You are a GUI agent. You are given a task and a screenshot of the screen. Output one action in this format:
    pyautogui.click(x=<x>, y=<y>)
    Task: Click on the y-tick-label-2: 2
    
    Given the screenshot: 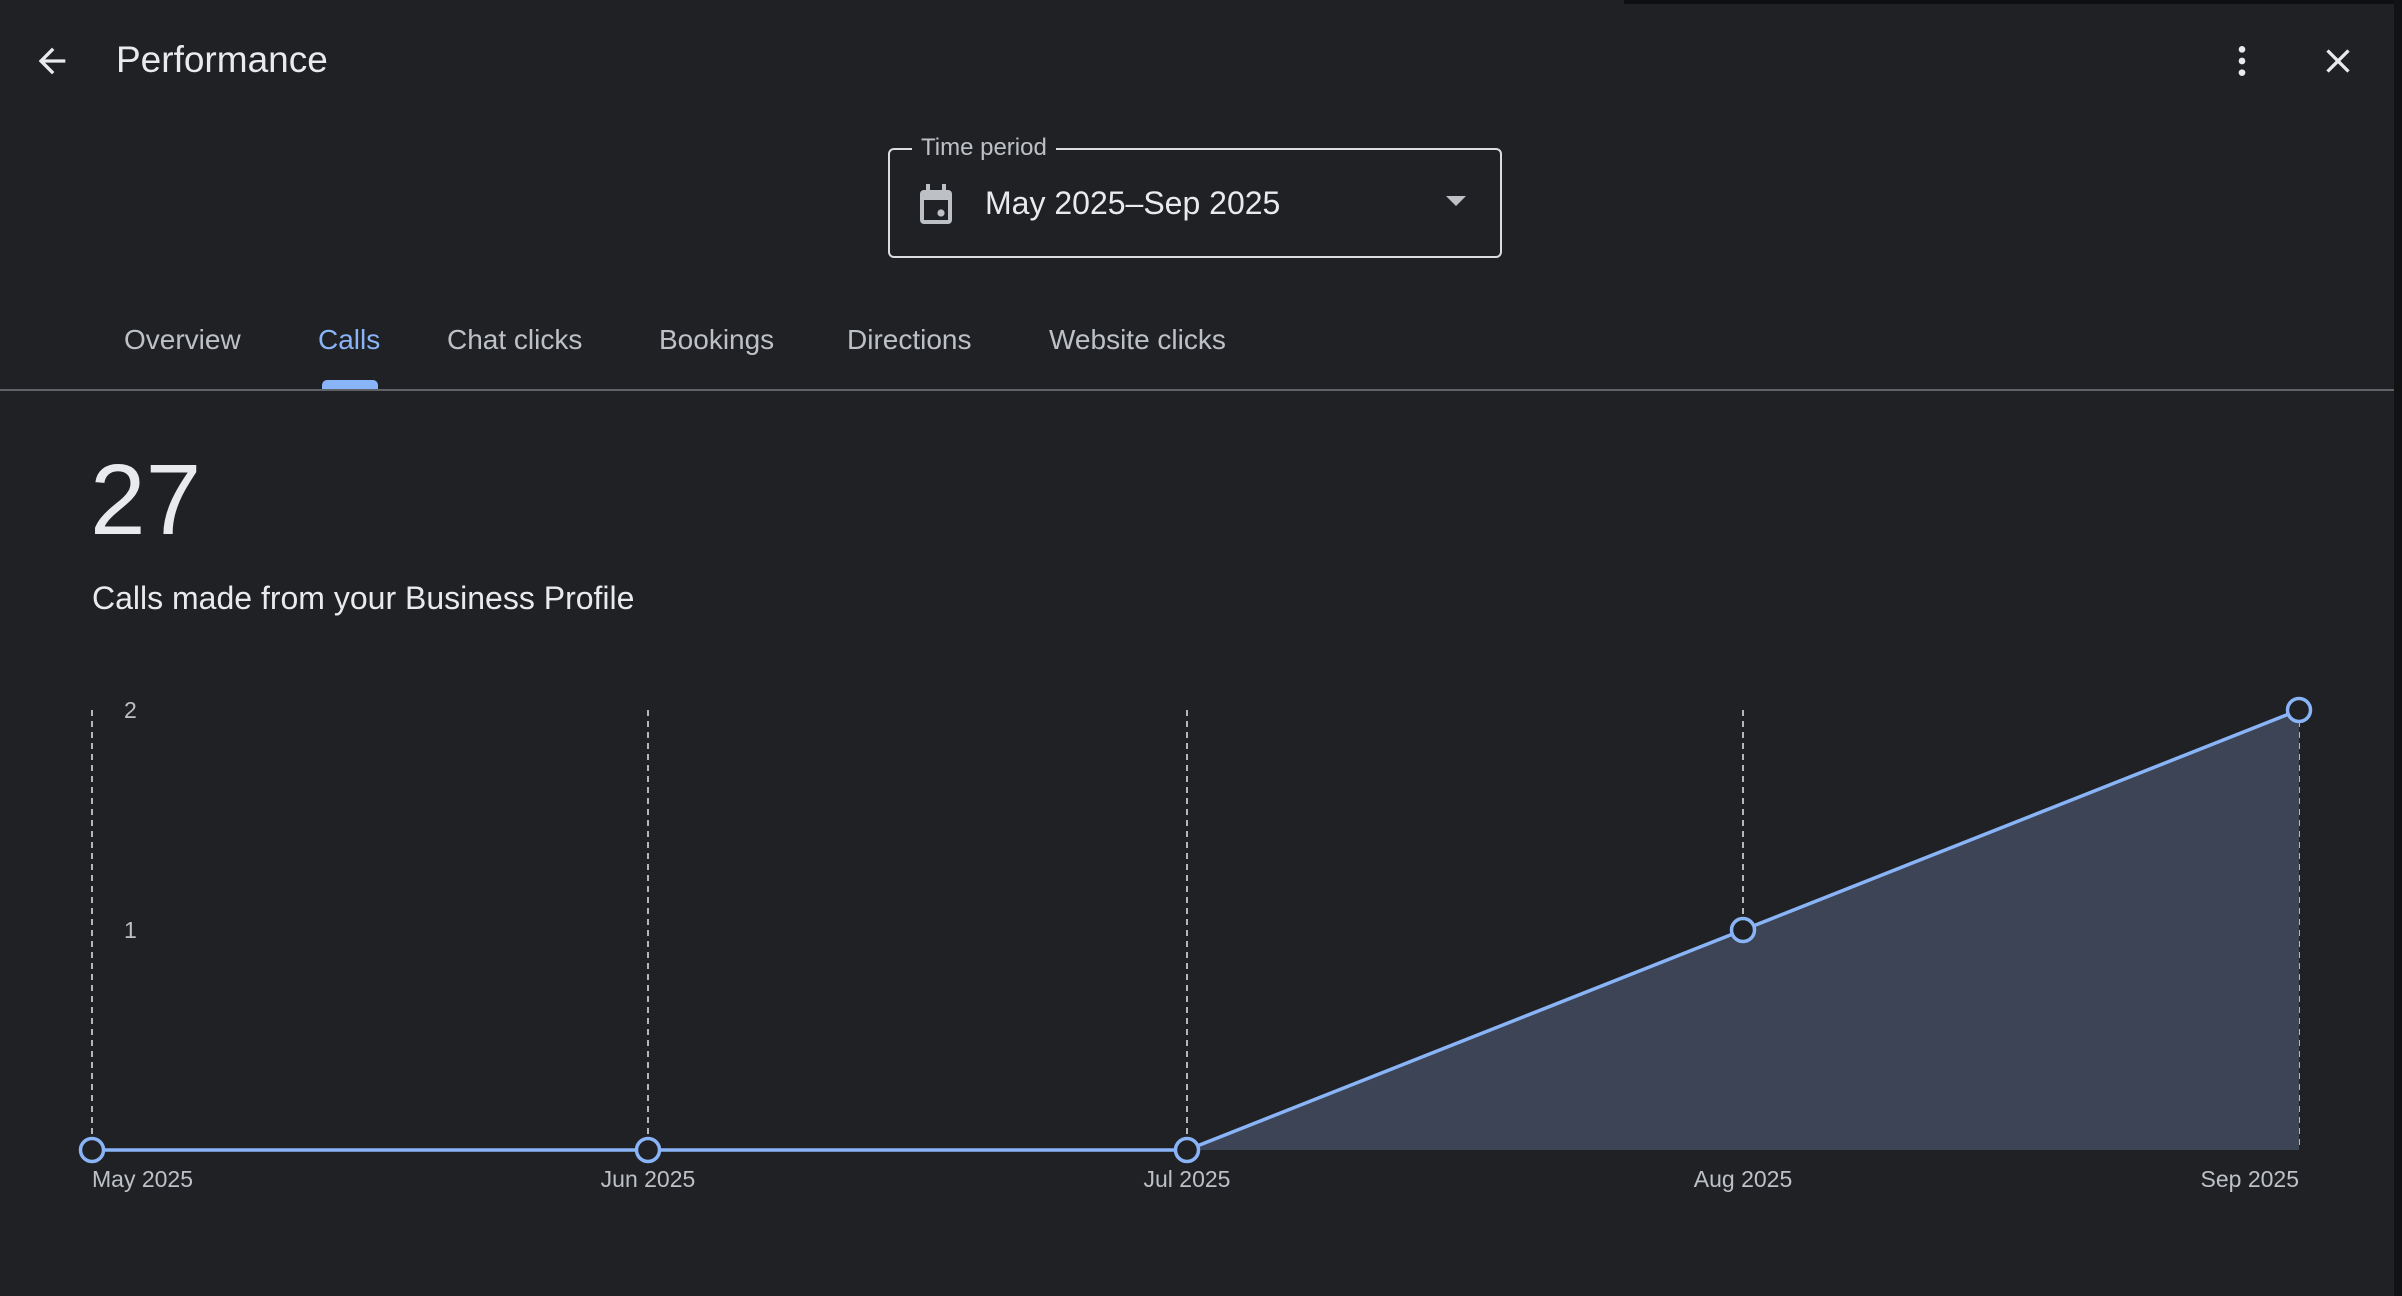 What is the action you would take?
    pyautogui.click(x=130, y=710)
    